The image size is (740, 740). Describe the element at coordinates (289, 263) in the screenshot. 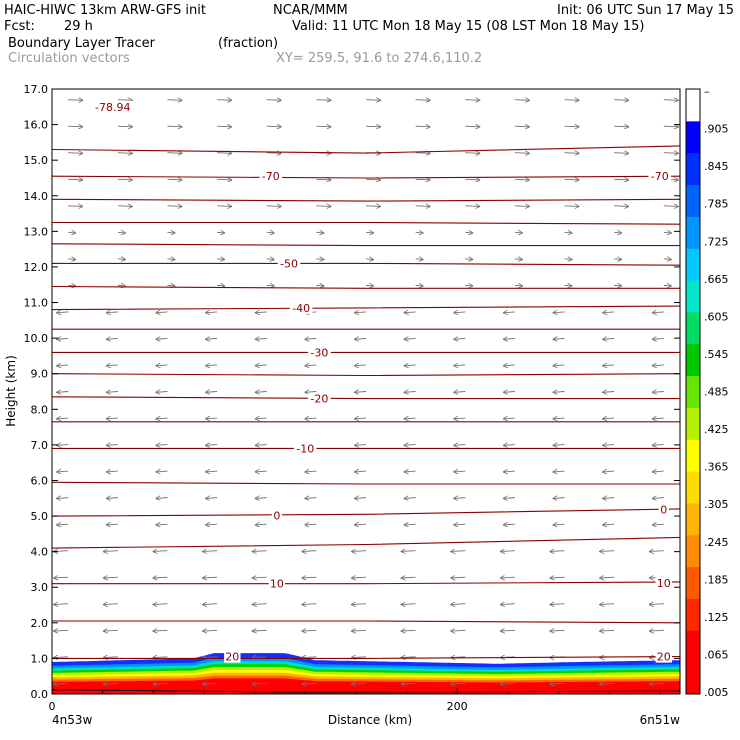

I see `contour-label: -50` at that location.